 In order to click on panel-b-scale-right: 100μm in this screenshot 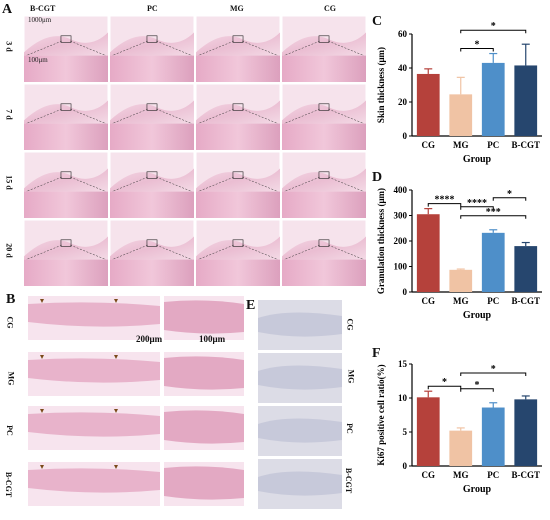, I will do `click(212, 339)`.